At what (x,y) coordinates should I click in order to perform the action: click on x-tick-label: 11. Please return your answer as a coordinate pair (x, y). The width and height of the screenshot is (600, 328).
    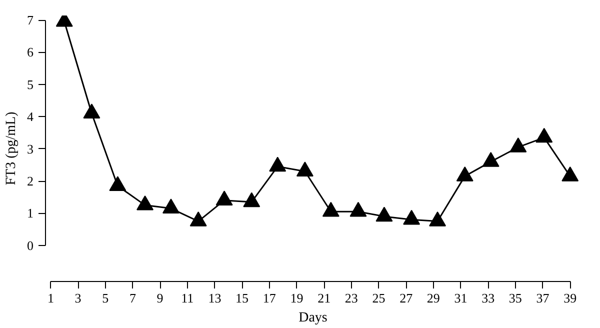
    Looking at the image, I should click on (187, 298).